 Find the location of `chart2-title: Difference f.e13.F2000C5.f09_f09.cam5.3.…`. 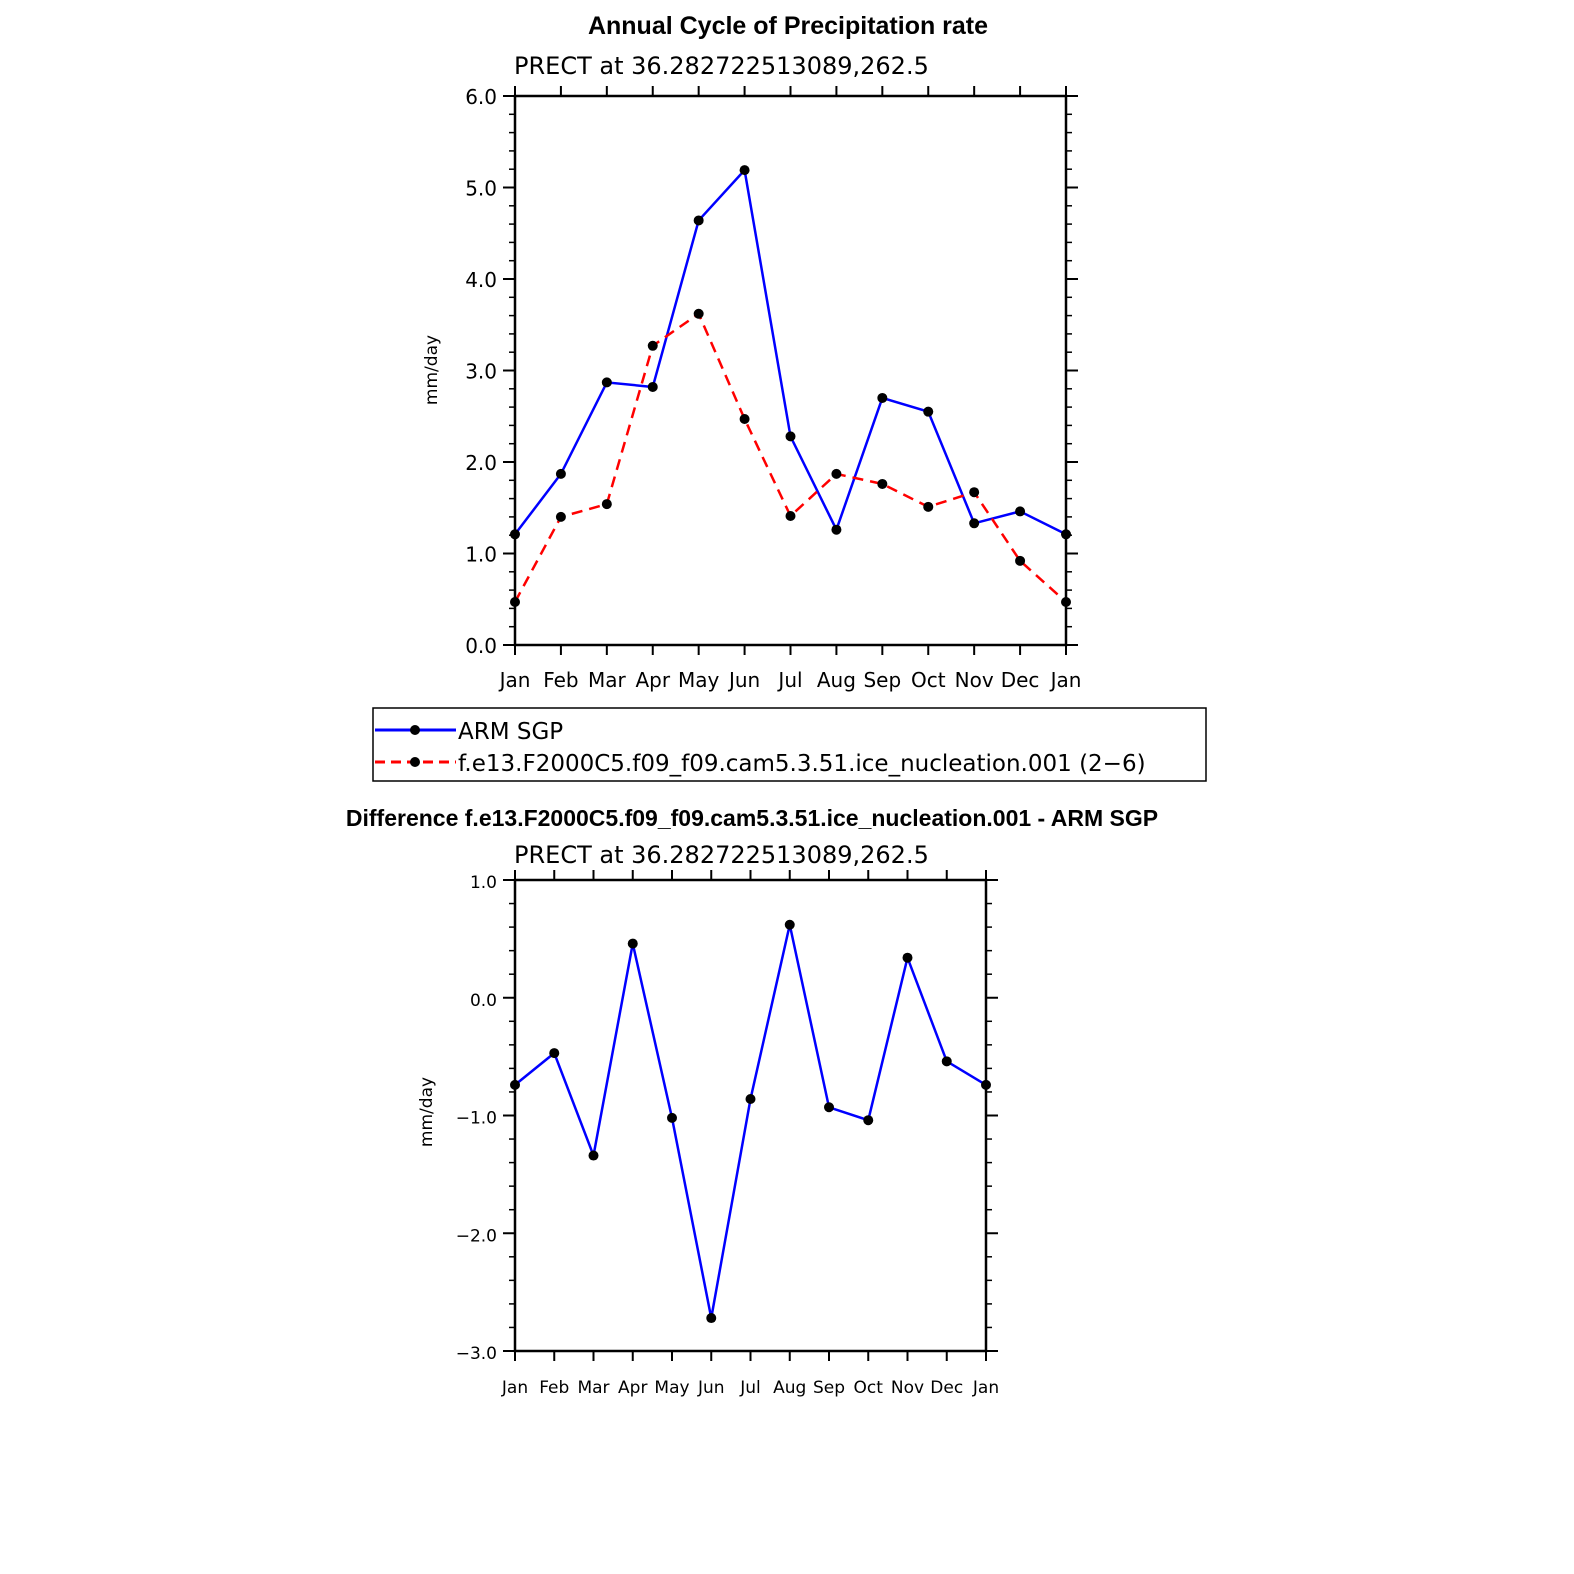

chart2-title: Difference f.e13.F2000C5.f09_f09.cam5.3.… is located at coordinates (752, 818).